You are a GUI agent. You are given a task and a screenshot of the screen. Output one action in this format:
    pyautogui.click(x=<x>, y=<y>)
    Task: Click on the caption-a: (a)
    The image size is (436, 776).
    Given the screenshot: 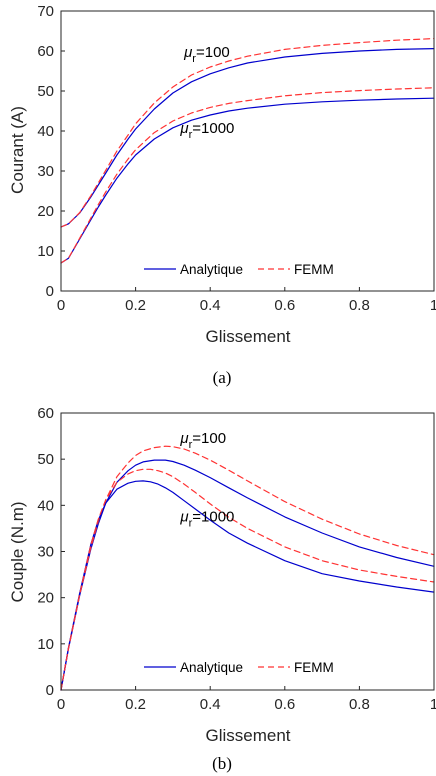 What is the action you would take?
    pyautogui.click(x=222, y=377)
    